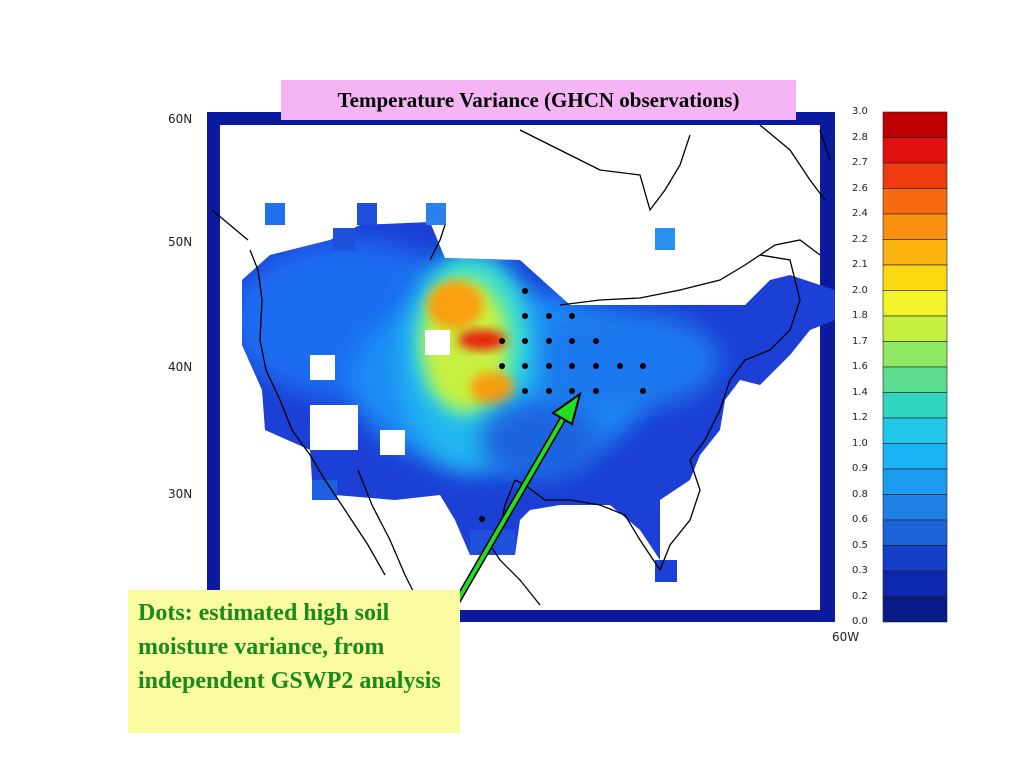  What do you see at coordinates (516, 499) in the screenshot?
I see `arrow` at bounding box center [516, 499].